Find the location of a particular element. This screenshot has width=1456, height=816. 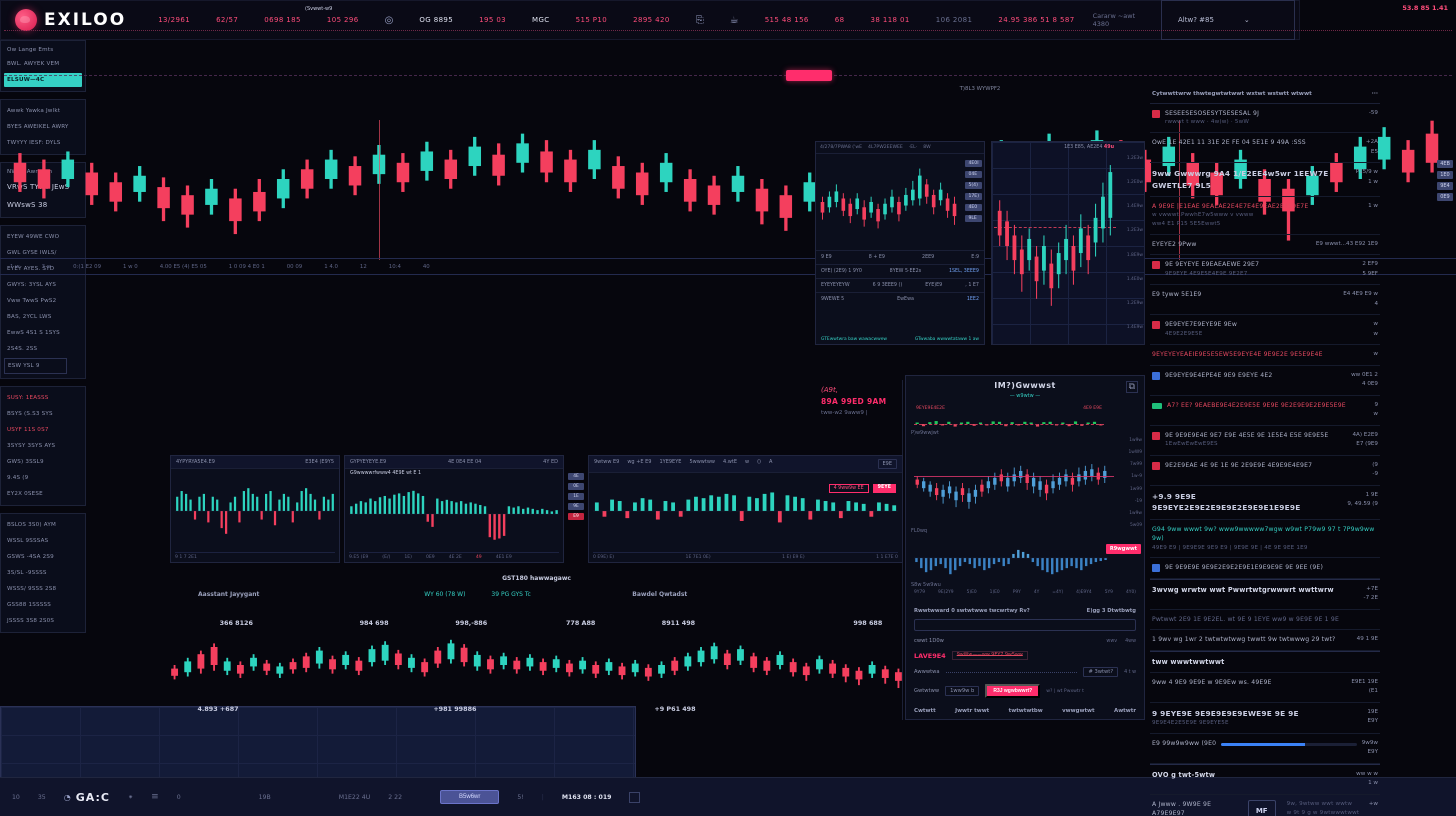

chart-action-button: B5w6wr is located at coordinates (470, 797).